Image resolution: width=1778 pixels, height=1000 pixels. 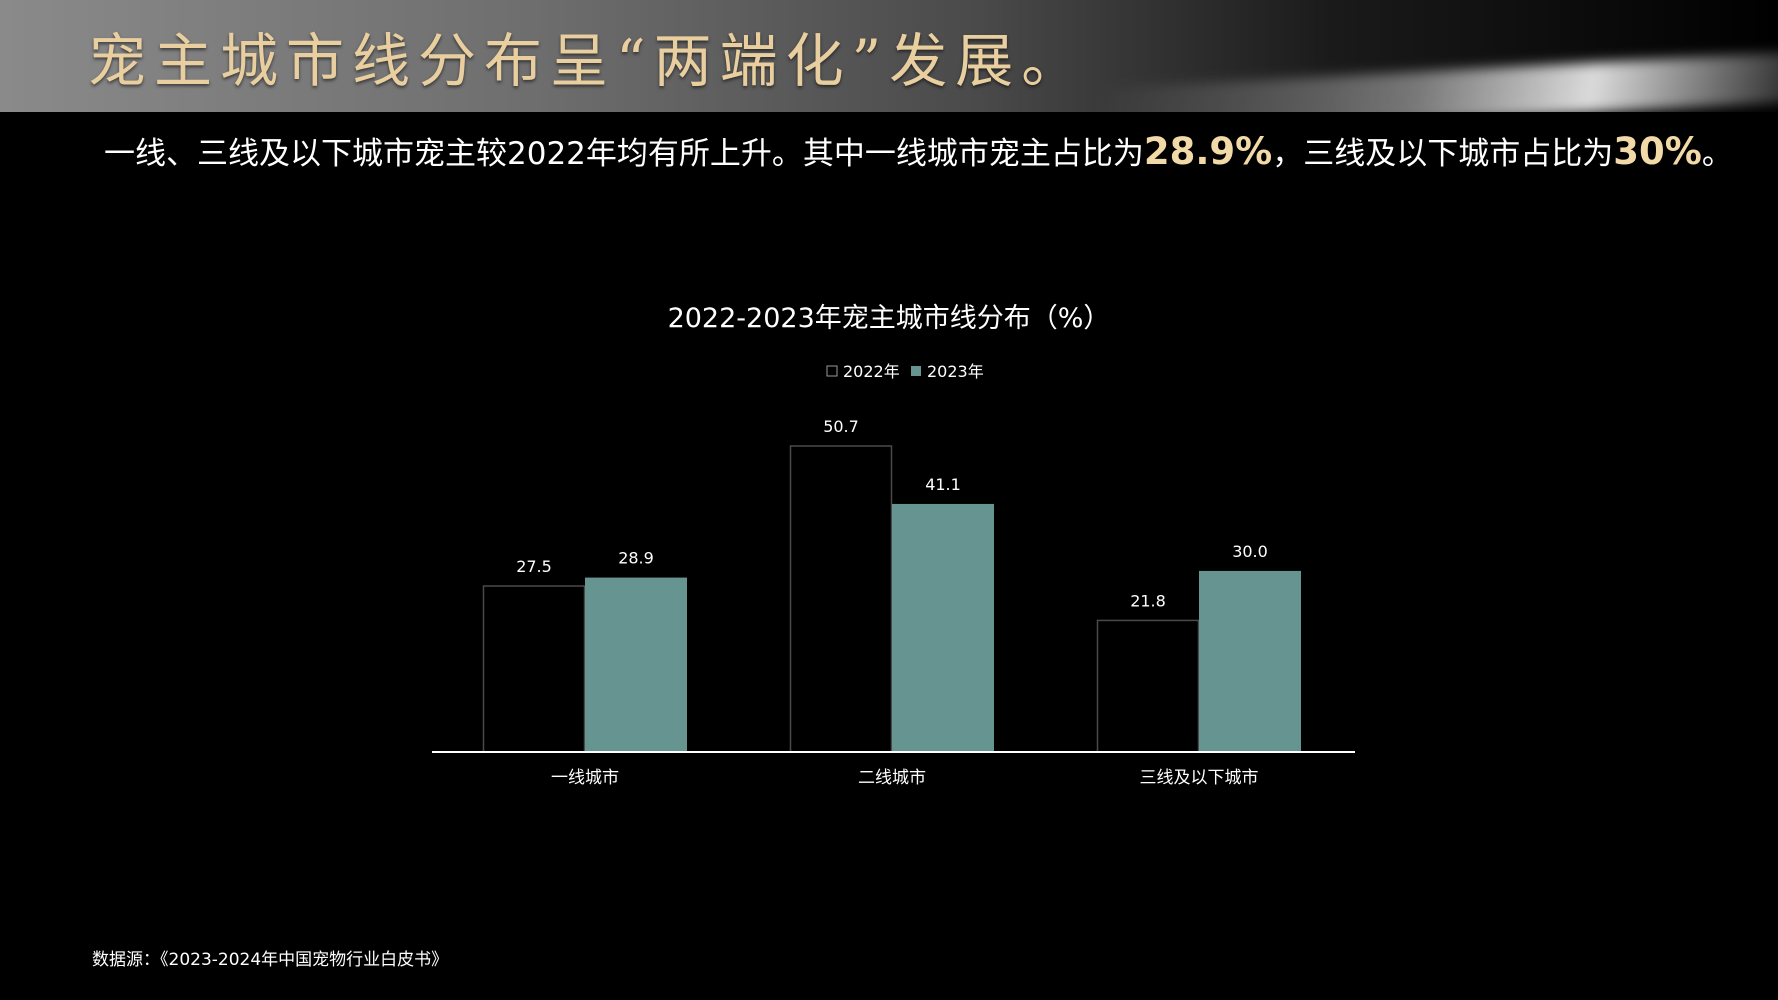 What do you see at coordinates (624, 154) in the screenshot?
I see `subtitle-text-1: 一线、三线及以下城市宠主较2022年均有所上升。其中一线城市宠主占比为` at bounding box center [624, 154].